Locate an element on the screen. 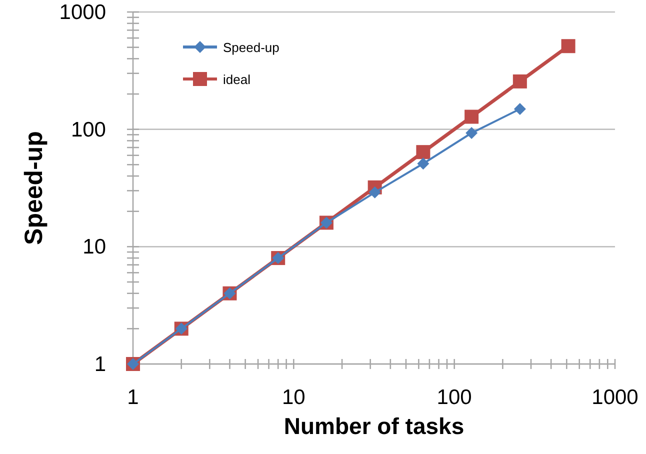 This screenshot has width=646, height=454. x-tick-label: 1000 is located at coordinates (615, 397).